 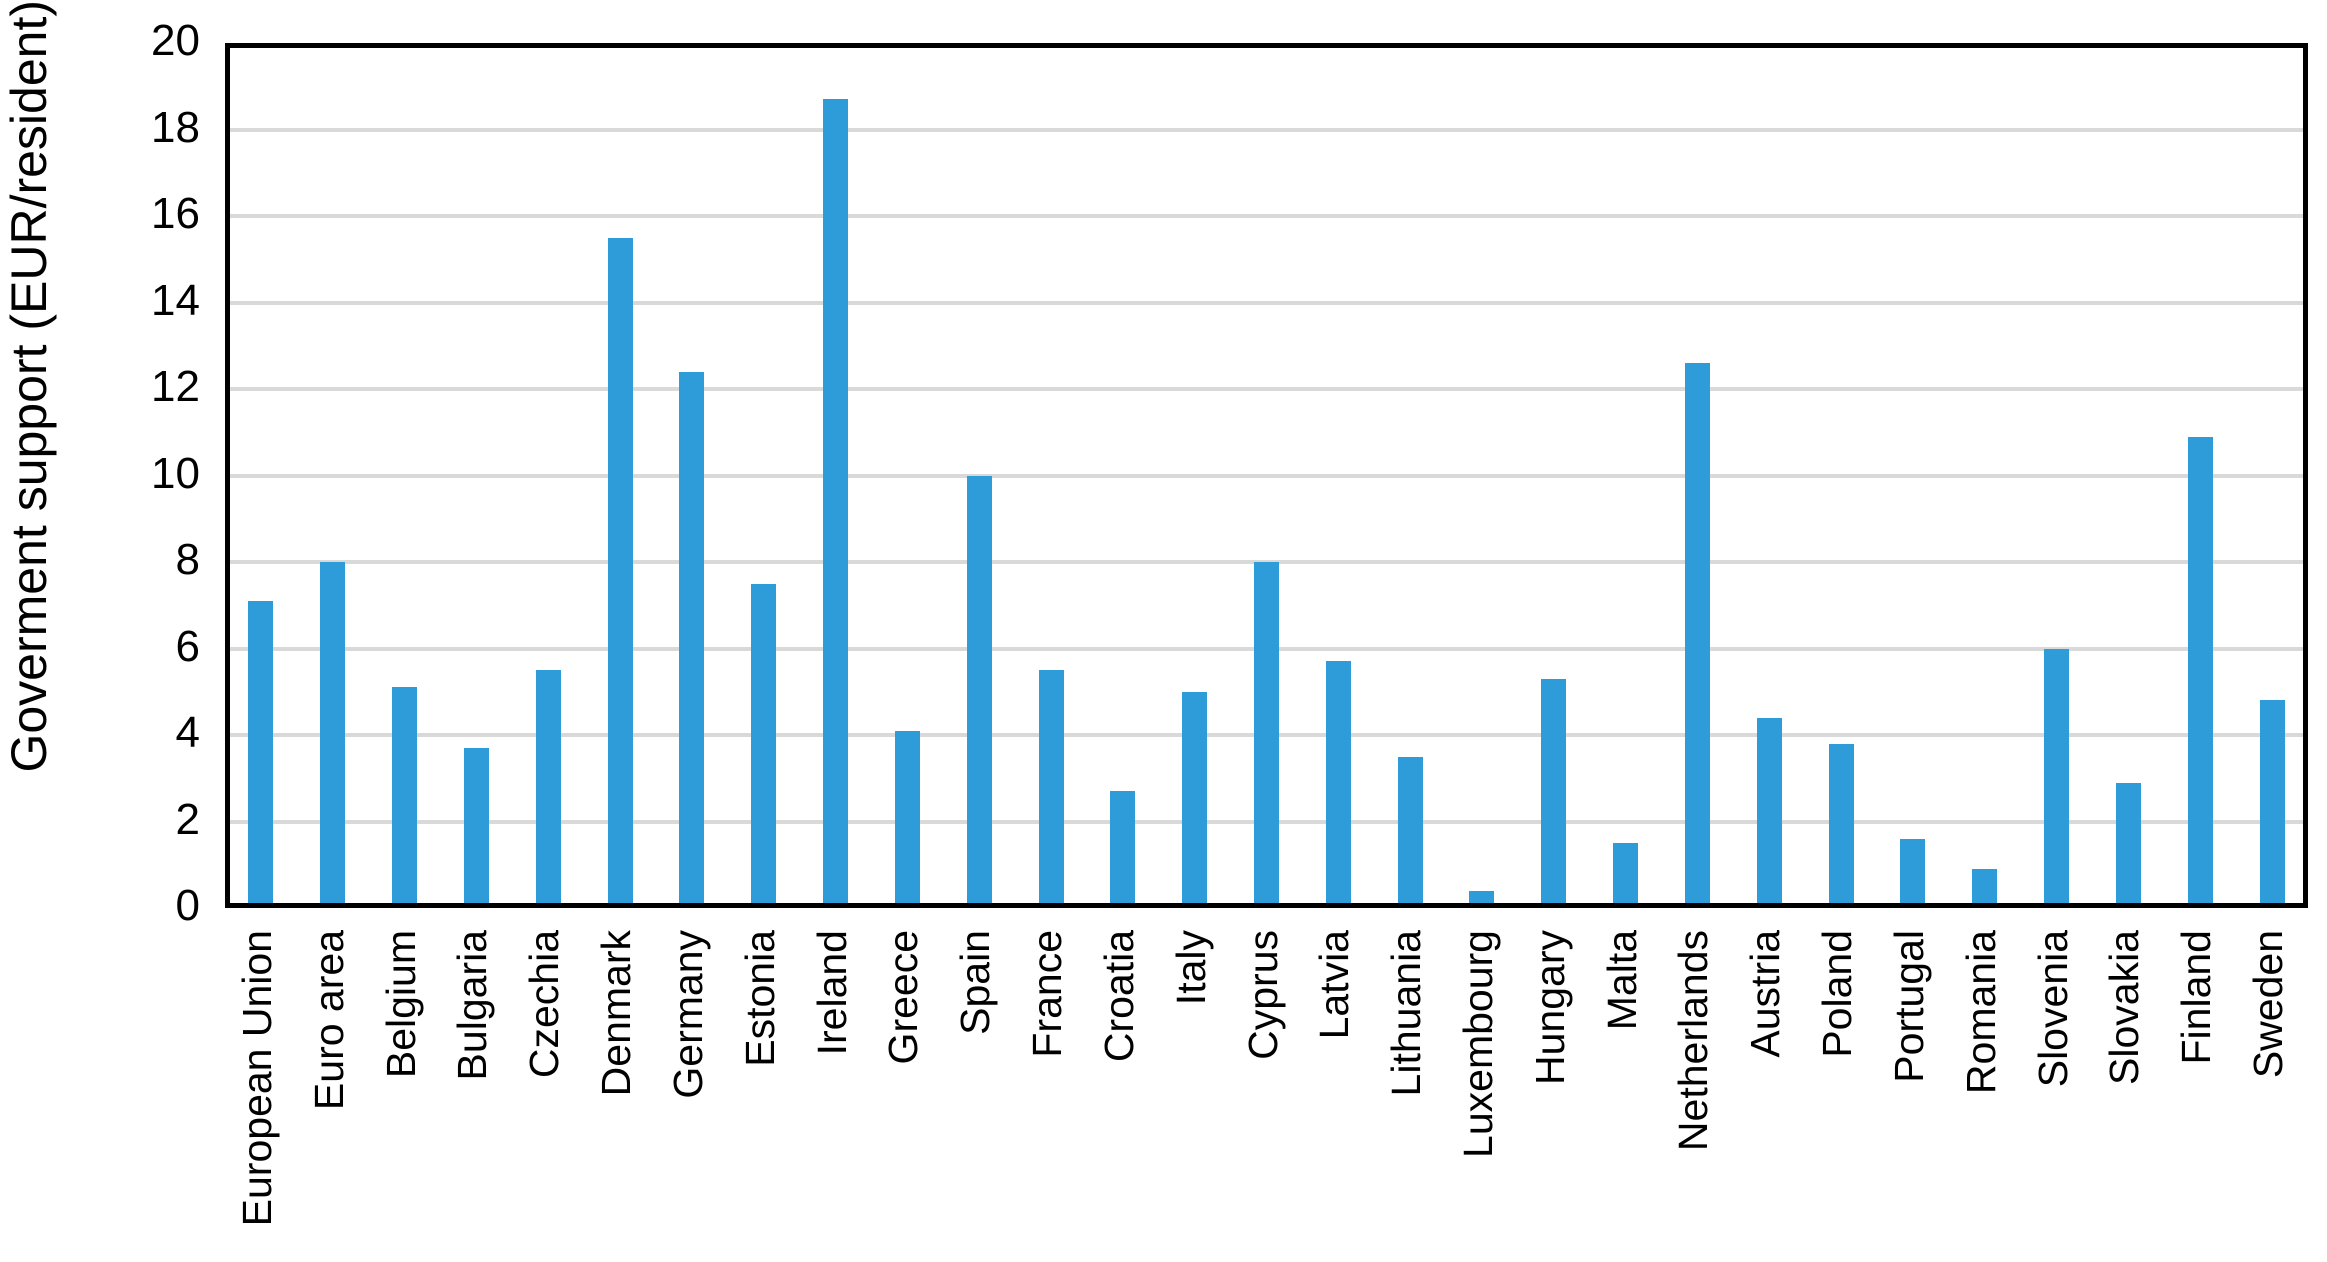 I want to click on x-axis-label: European Union, so click(x=256, y=1078).